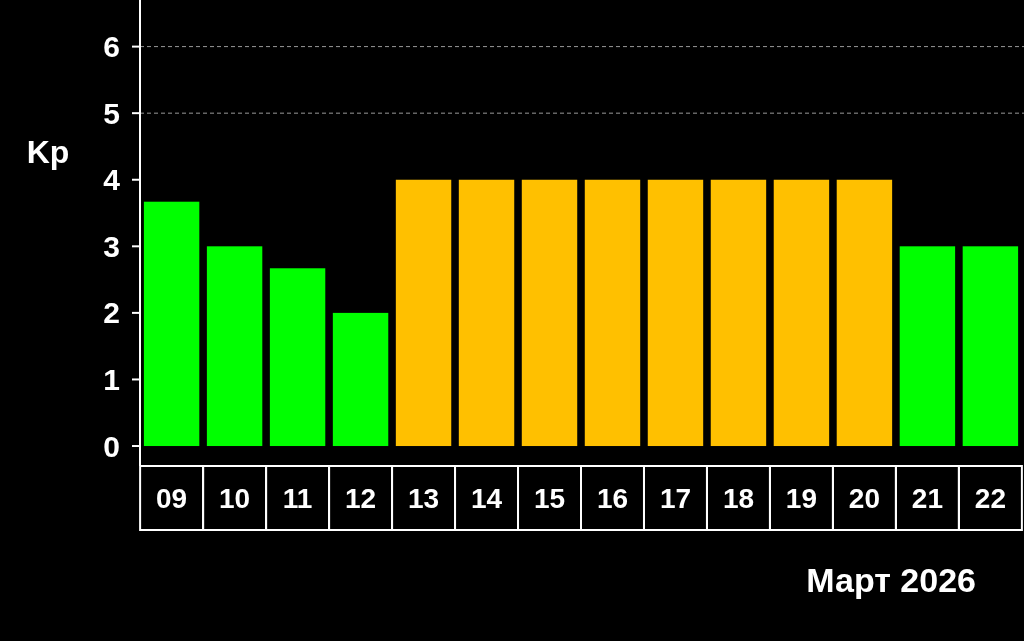  I want to click on y-tick-label: 6, so click(111, 47).